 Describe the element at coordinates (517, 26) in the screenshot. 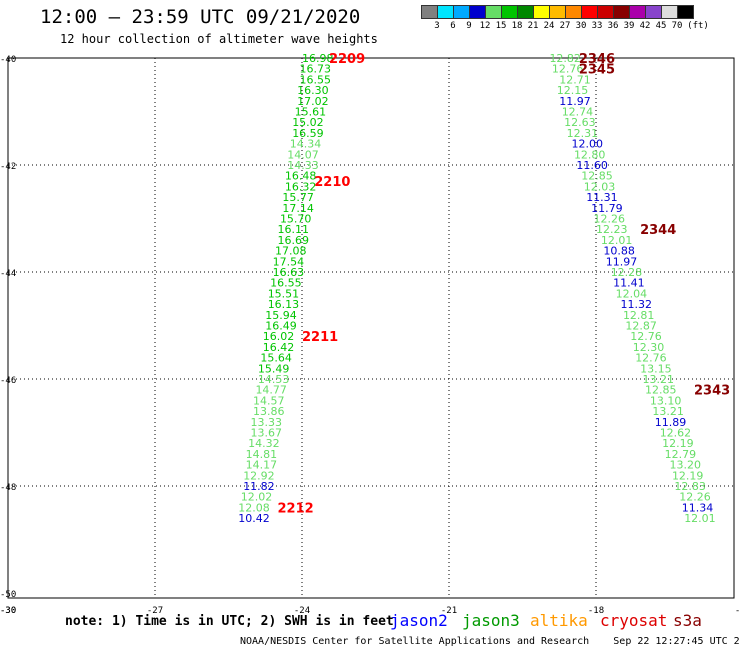

I see `legend-label: 18` at that location.